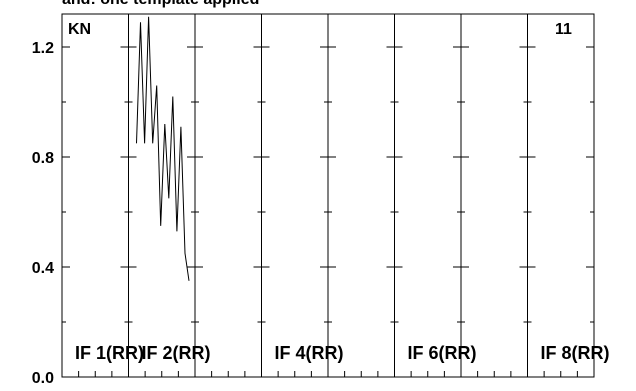 This screenshot has height=391, width=636. What do you see at coordinates (309, 353) in the screenshot?
I see `panel-label: IF 4(RR)` at bounding box center [309, 353].